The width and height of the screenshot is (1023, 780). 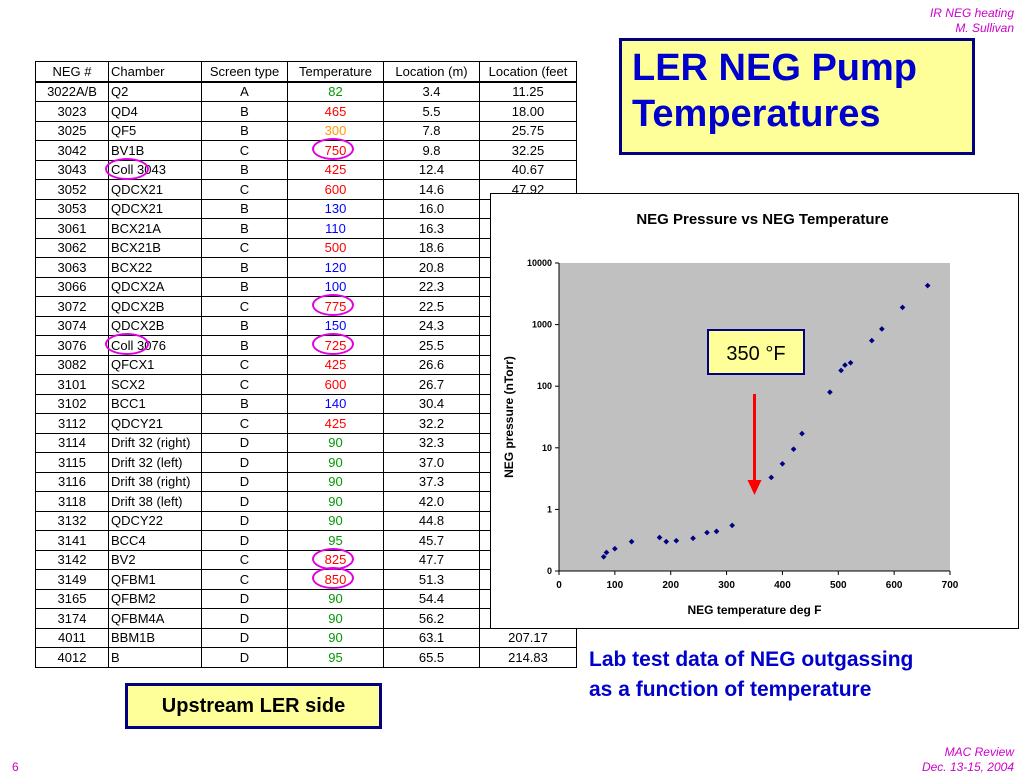 I want to click on table-row: 3022A/B Q2 A 82 3.4 11.25, so click(x=306, y=91).